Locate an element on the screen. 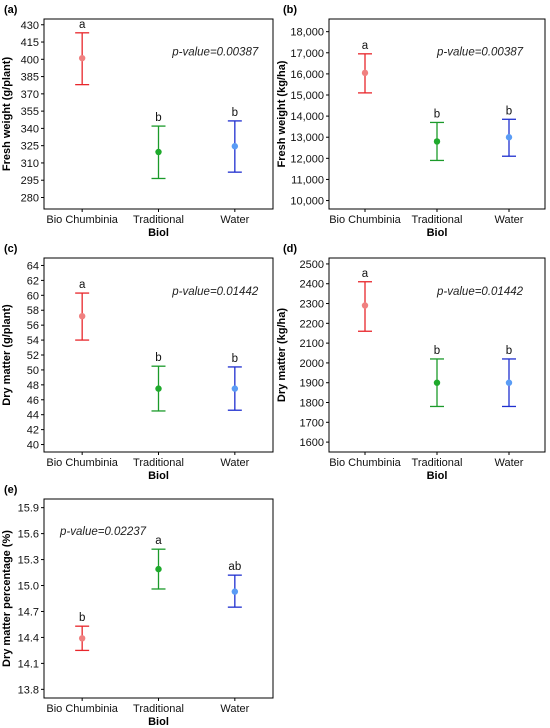 The height and width of the screenshot is (728, 550). y-tick-label: 415 is located at coordinates (30, 43).